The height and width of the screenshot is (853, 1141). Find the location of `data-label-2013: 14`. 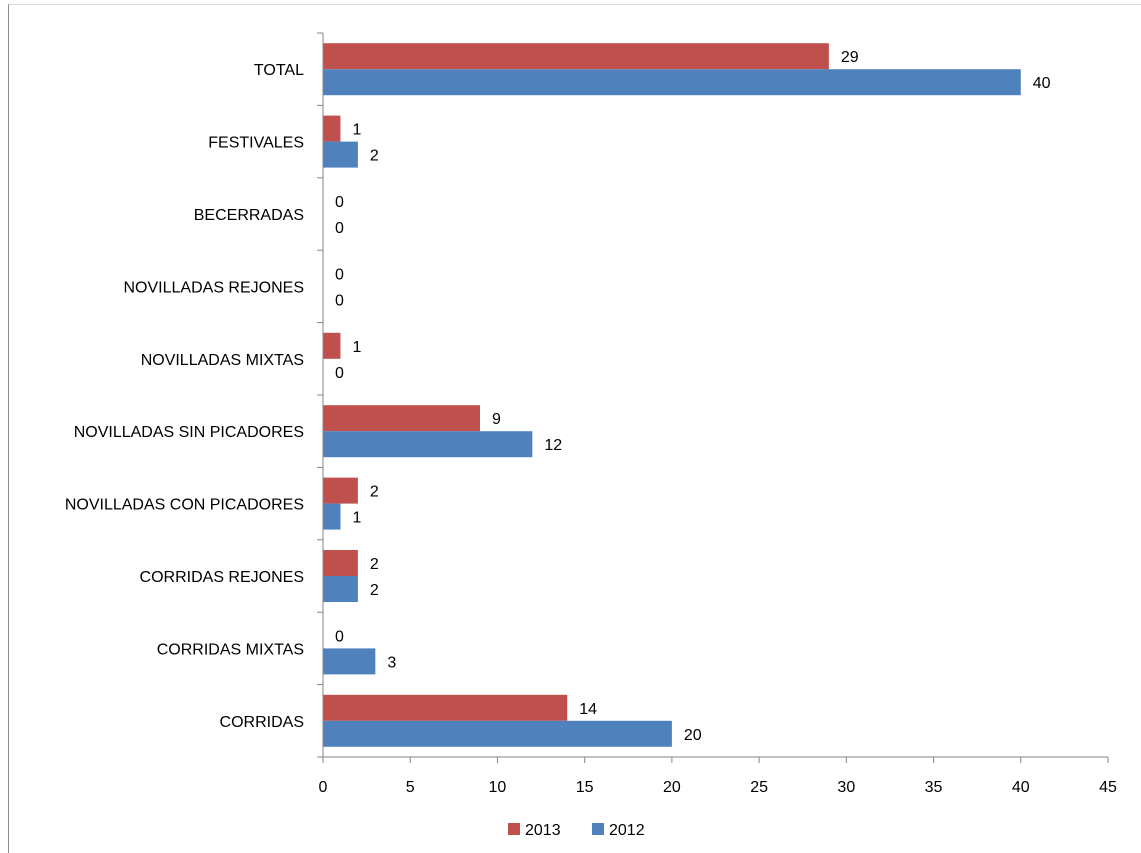

data-label-2013: 14 is located at coordinates (588, 709).